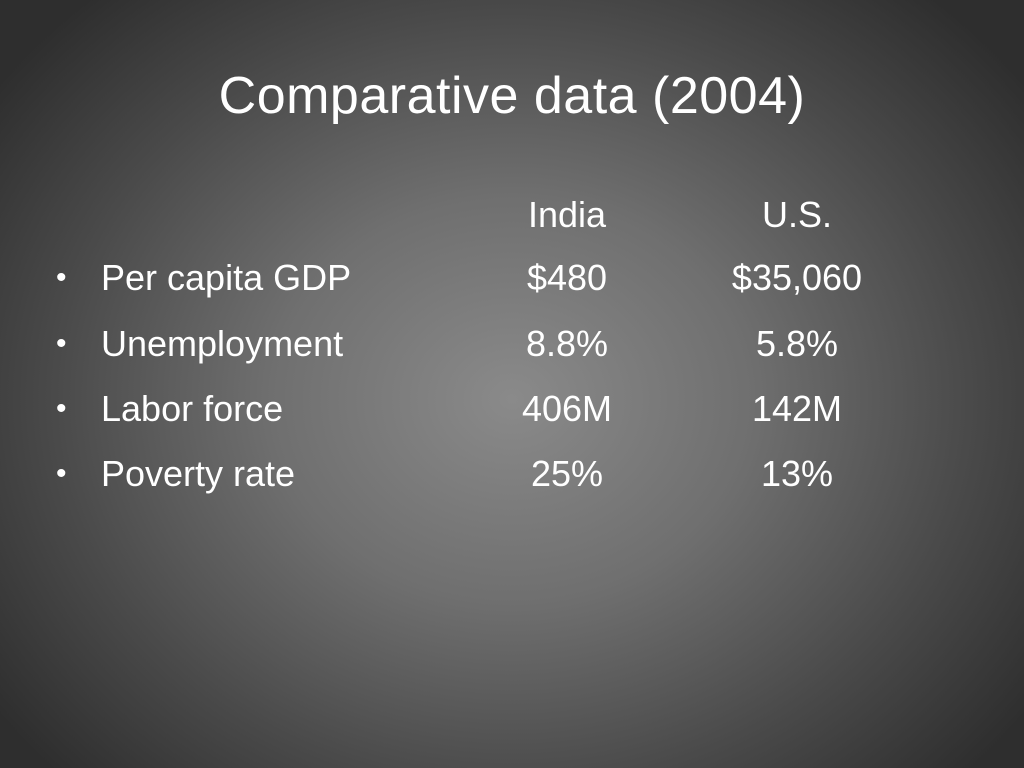  I want to click on row-label: Poverty rate, so click(198, 473).